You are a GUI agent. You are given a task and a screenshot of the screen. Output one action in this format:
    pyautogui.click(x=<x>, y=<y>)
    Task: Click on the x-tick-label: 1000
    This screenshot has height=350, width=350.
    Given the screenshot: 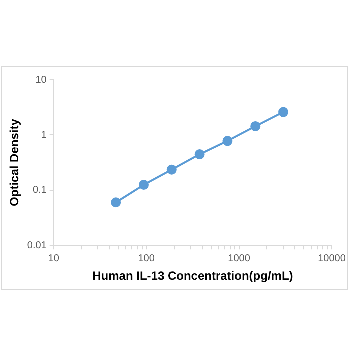 What is the action you would take?
    pyautogui.click(x=239, y=258)
    